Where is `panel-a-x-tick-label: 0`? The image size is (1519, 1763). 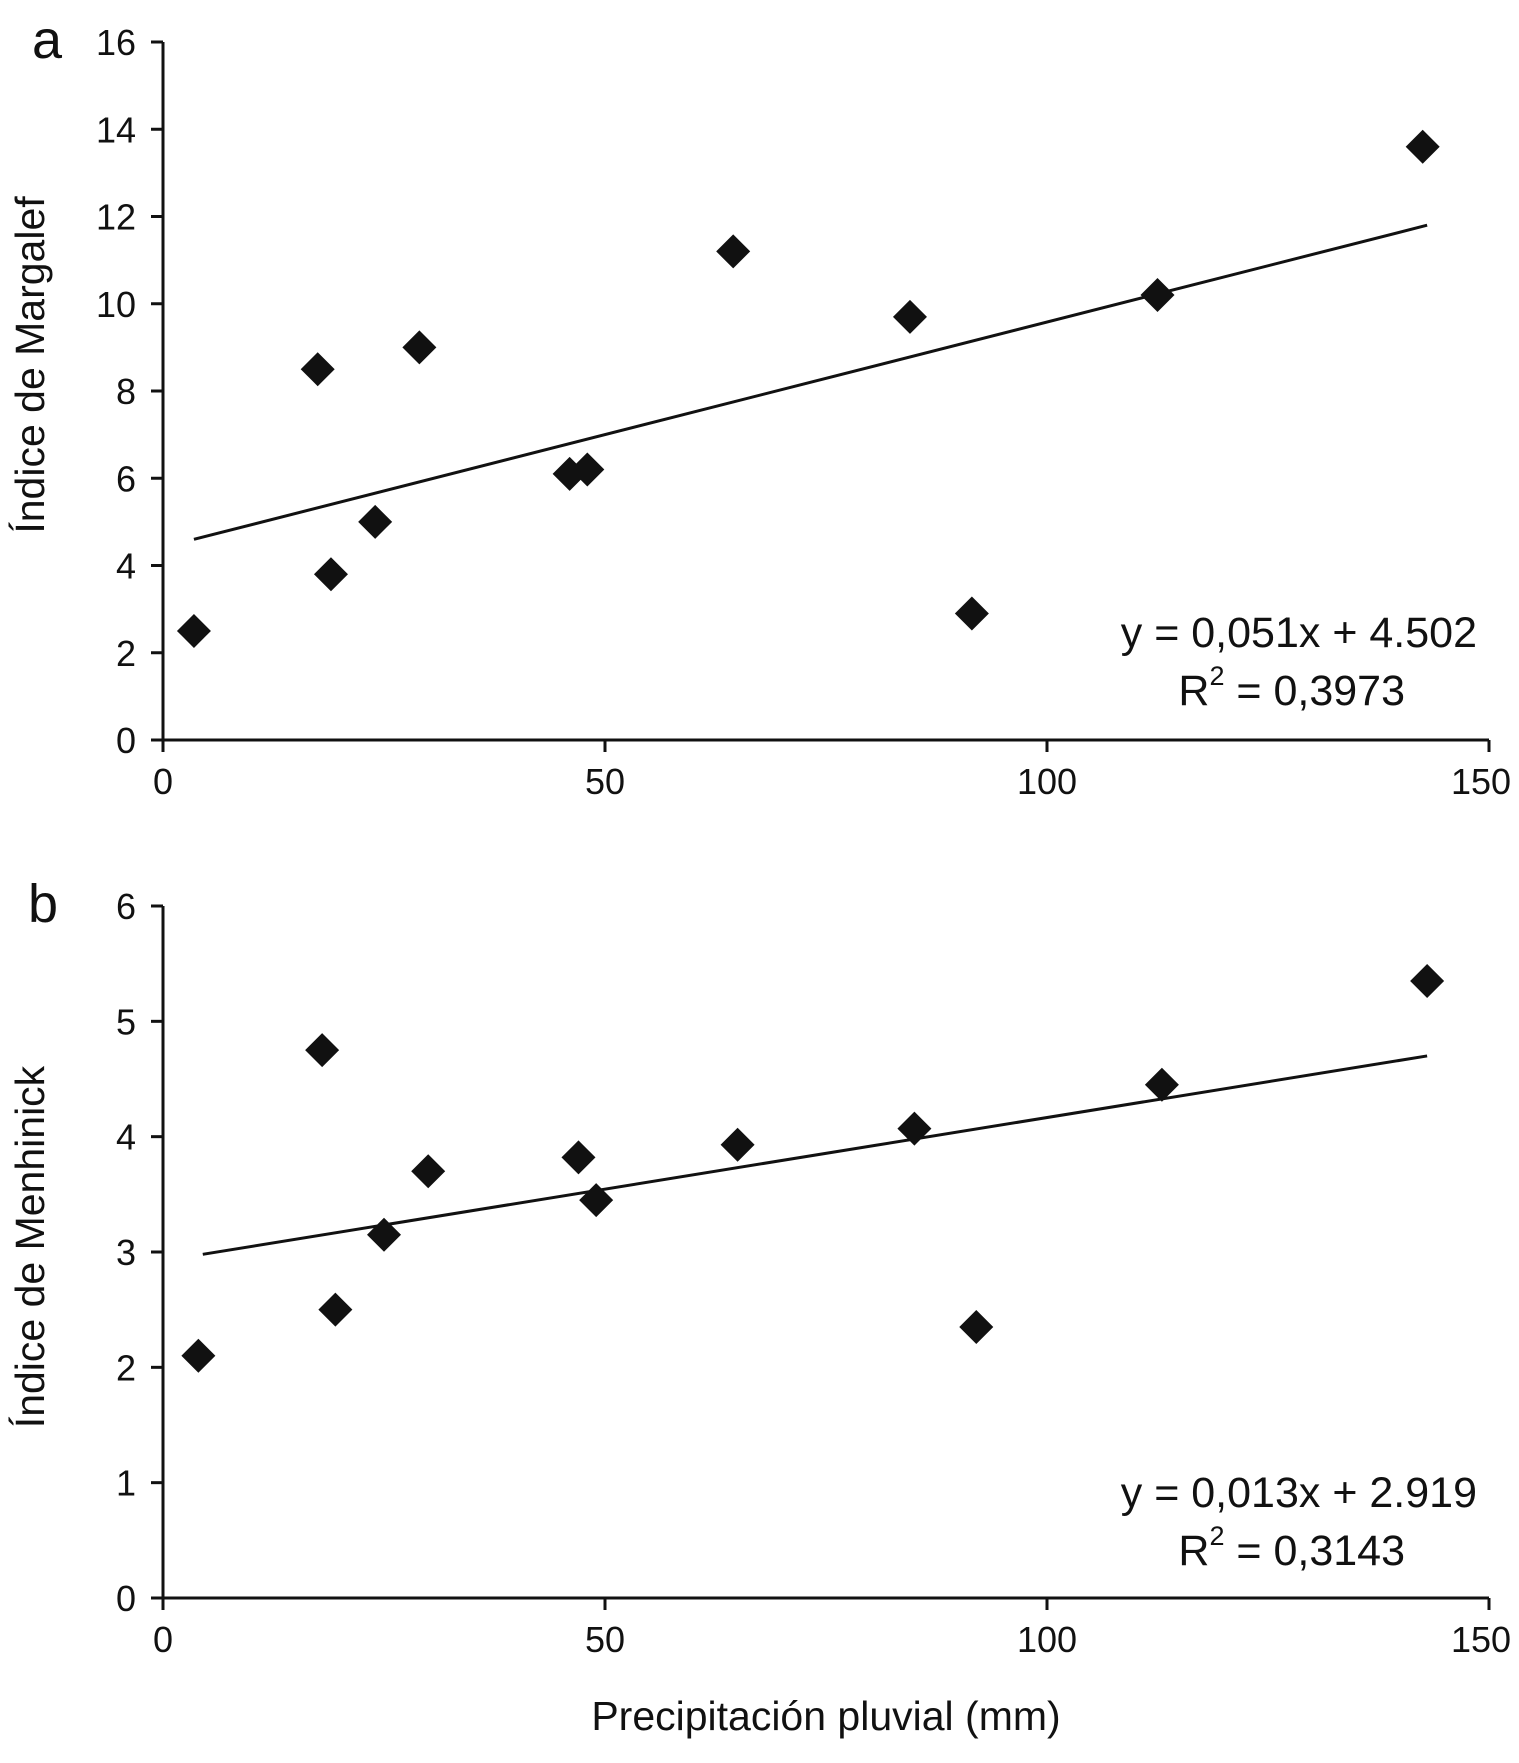 panel-a-x-tick-label: 0 is located at coordinates (163, 781).